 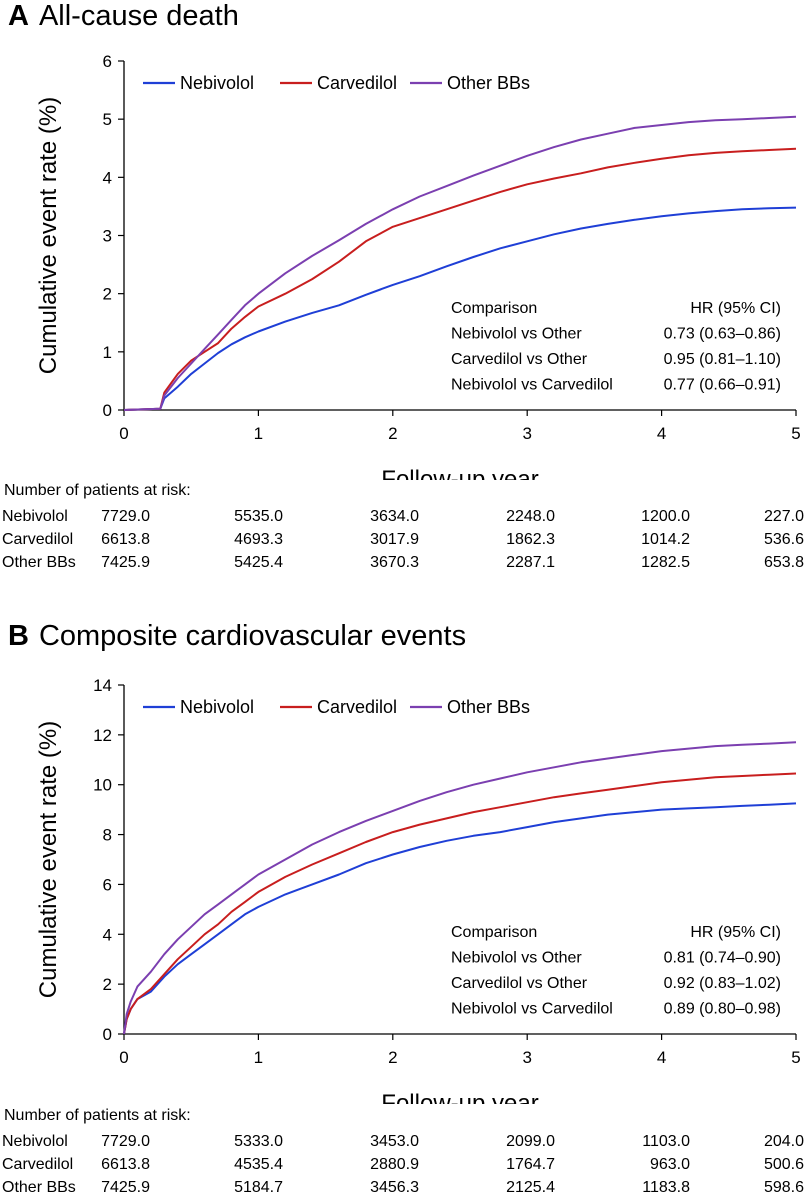 I want to click on panel-b-y-tick-label: 8, so click(x=107, y=835).